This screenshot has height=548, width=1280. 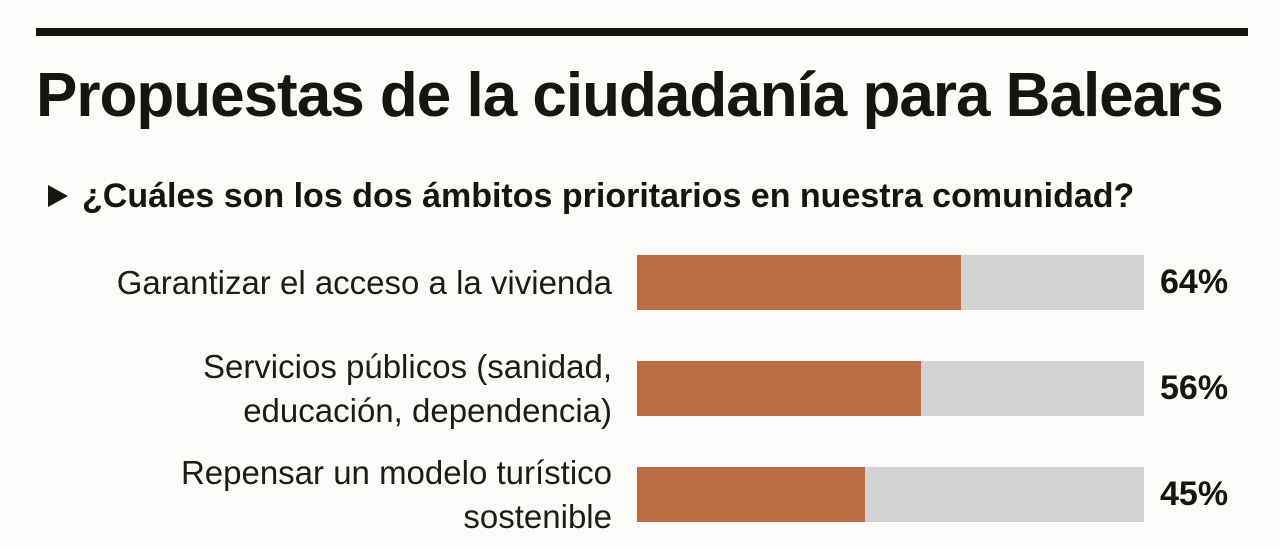 I want to click on category-label: Repensar un modelo turístico sostenible, so click(x=312, y=495).